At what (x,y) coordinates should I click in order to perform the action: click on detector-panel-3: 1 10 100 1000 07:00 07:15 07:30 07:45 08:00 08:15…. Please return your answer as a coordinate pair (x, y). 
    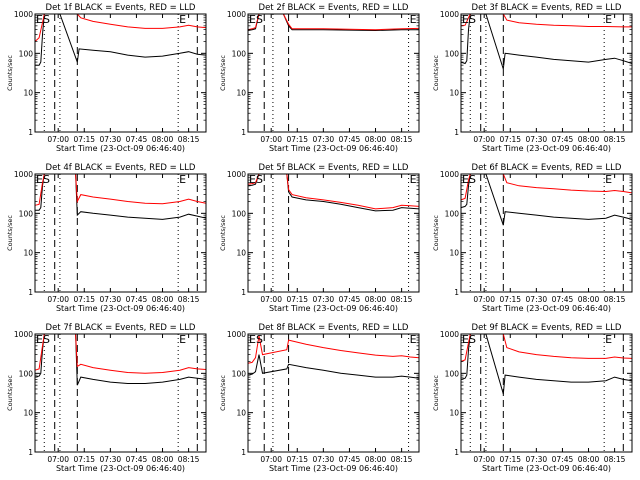
    Looking at the image, I should click on (532, 78).